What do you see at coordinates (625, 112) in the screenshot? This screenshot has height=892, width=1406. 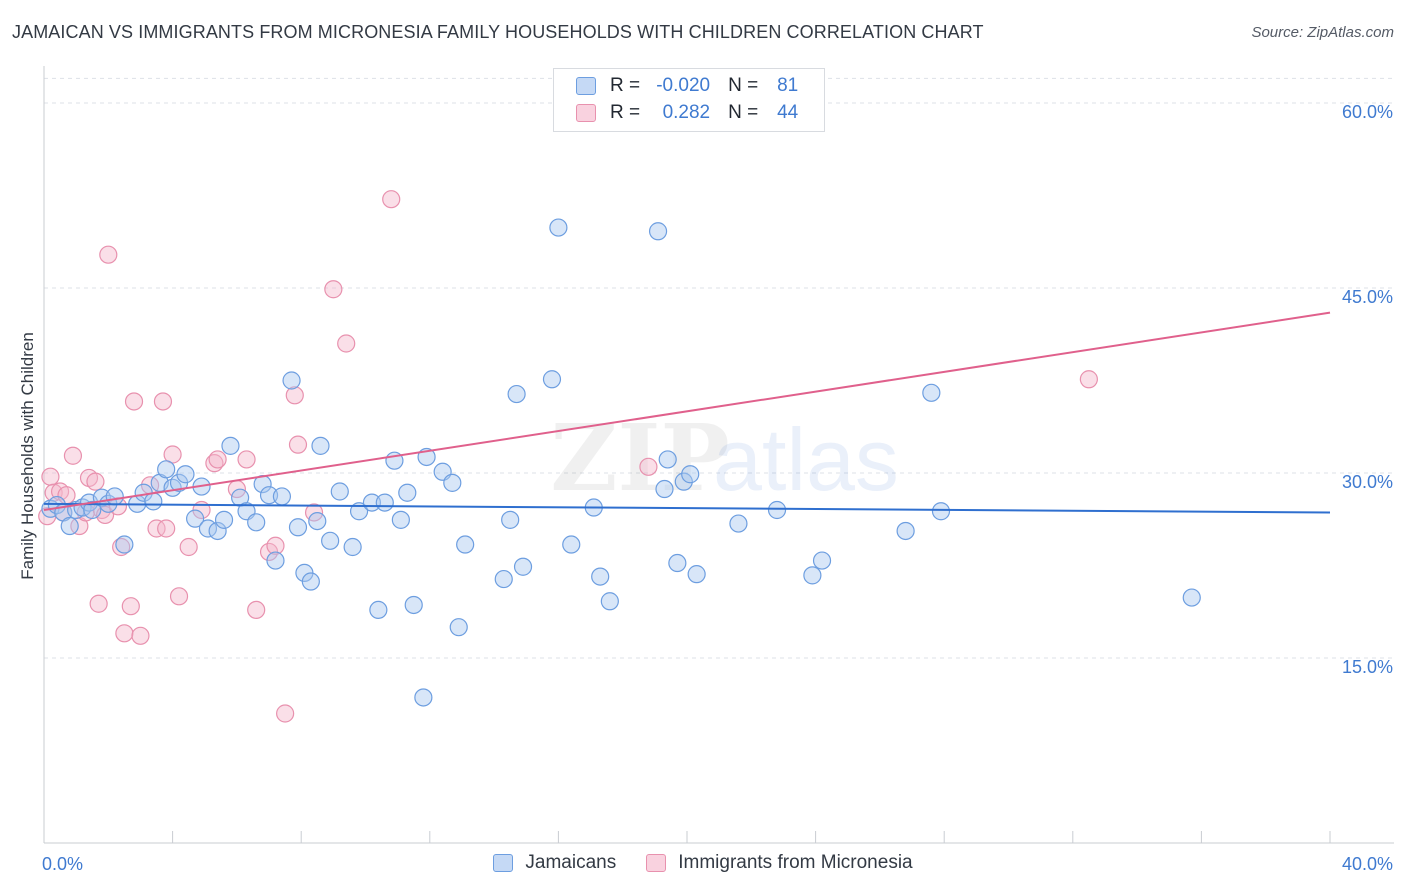 I see `legend-r-label: R =` at bounding box center [625, 112].